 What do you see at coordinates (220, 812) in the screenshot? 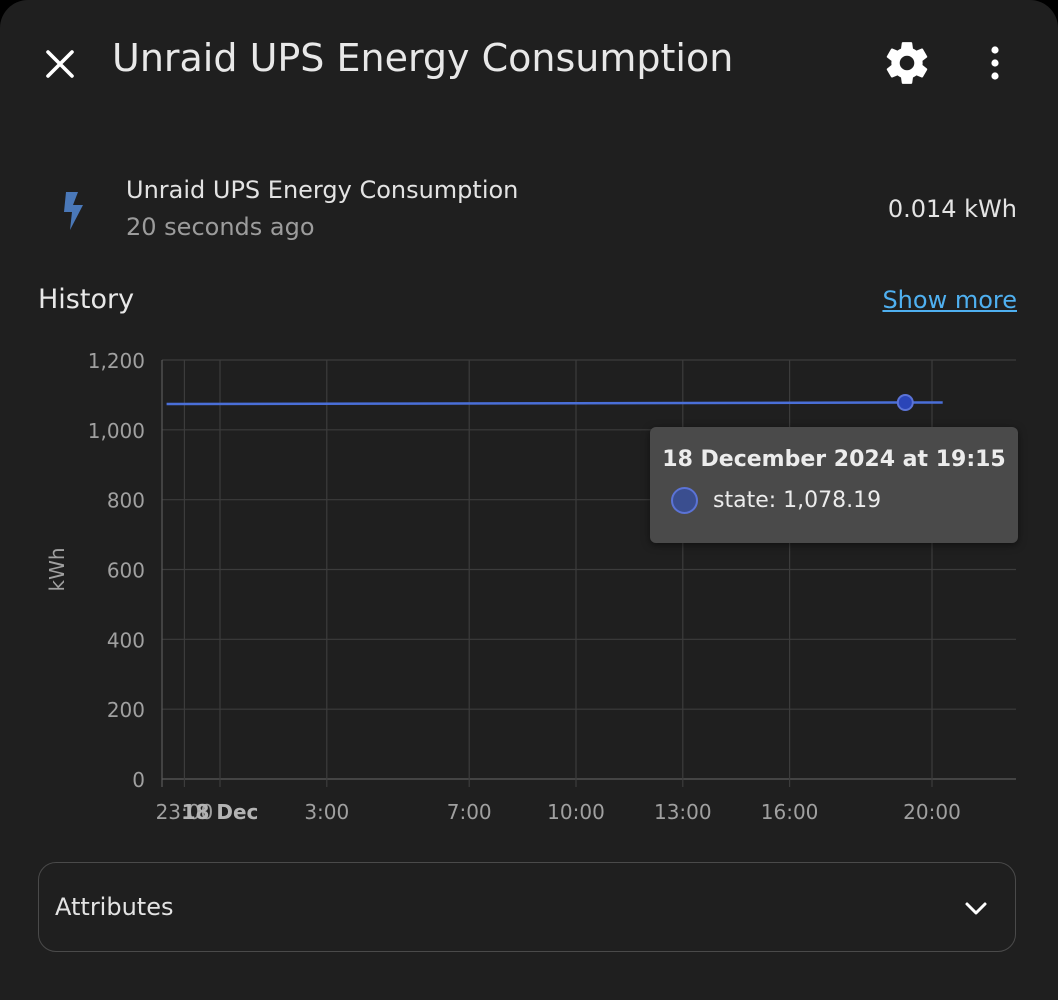
I see `x-tick-label: 18 Dec` at bounding box center [220, 812].